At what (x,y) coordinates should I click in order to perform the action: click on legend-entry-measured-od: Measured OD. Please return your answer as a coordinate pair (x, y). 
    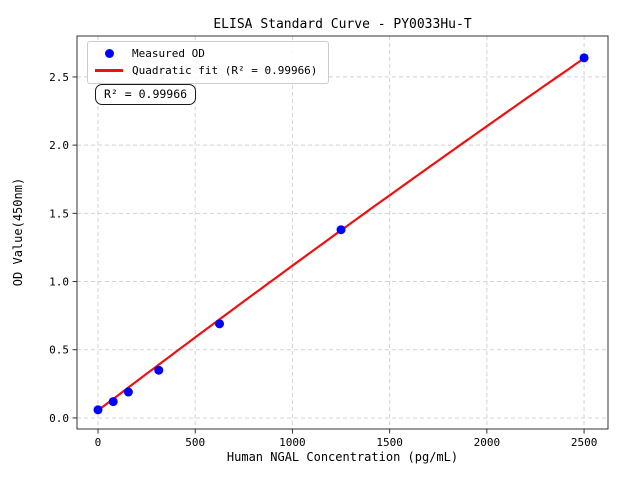
    Looking at the image, I should click on (206, 53).